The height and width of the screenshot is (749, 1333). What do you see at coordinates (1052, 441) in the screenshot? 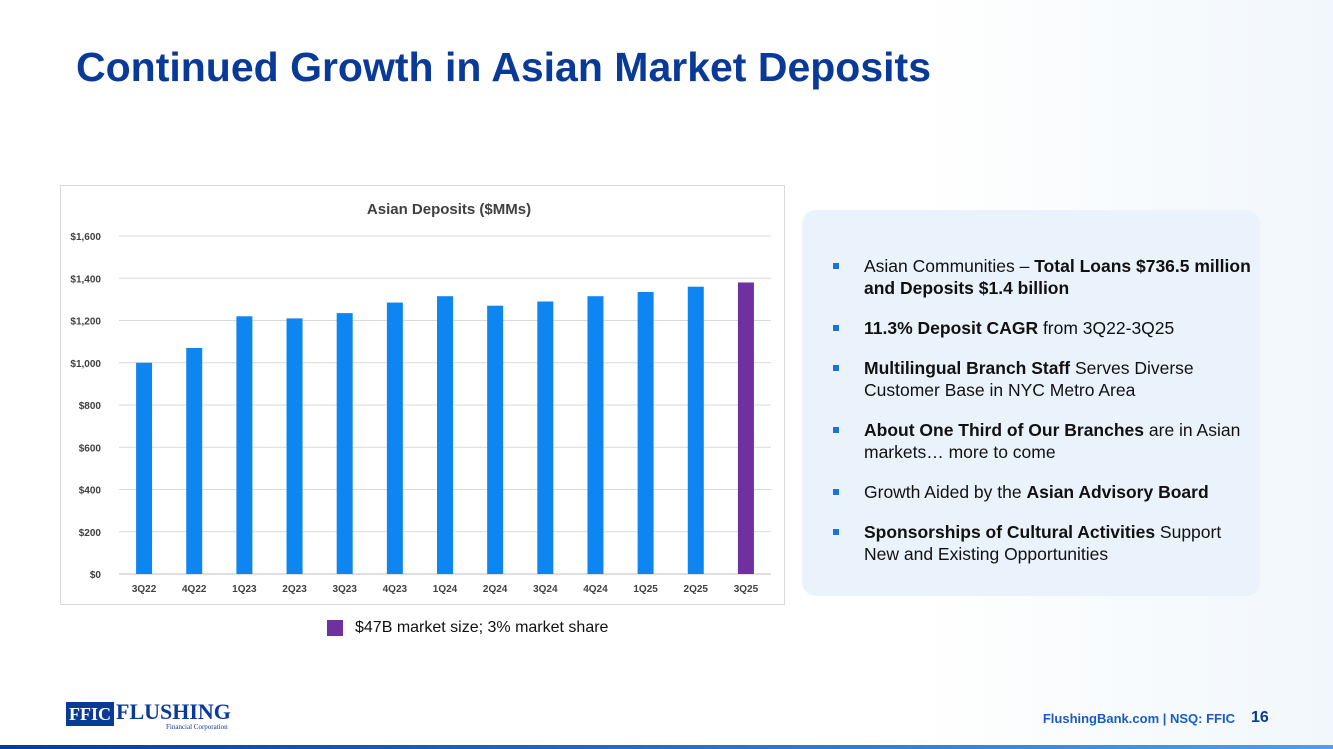
I see `highlight-text: are in Asian markets… more to come` at bounding box center [1052, 441].